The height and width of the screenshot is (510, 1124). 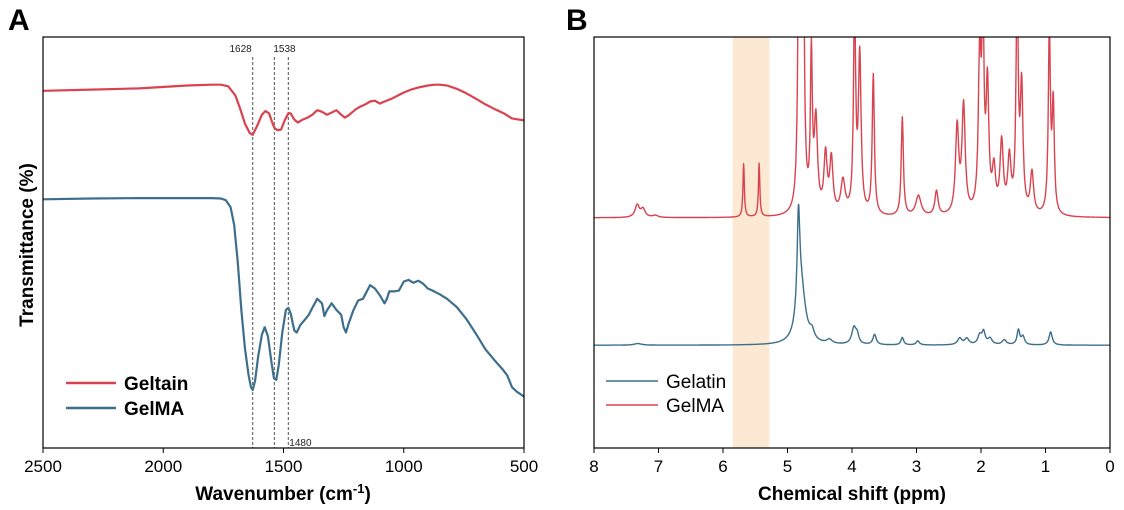 I want to click on legend-a: Geltain GelMA, so click(x=127, y=397).